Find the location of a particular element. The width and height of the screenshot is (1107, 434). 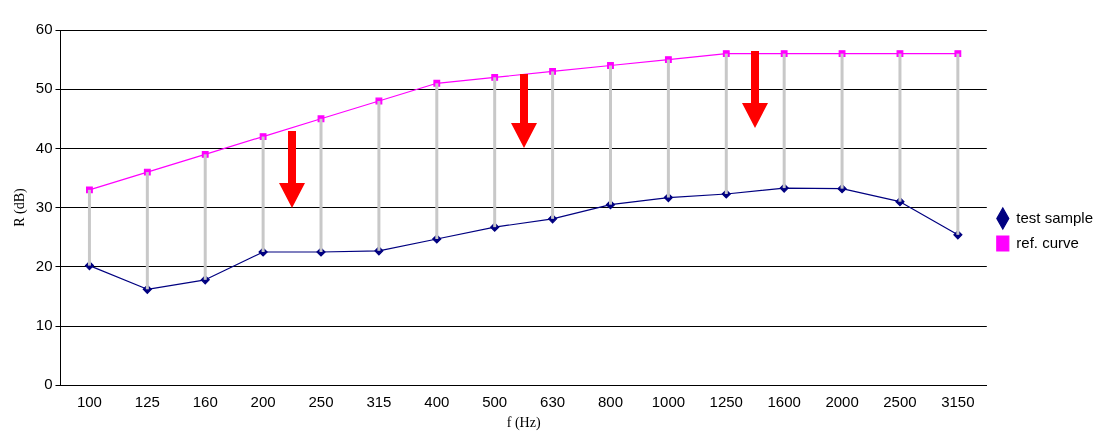

x-tick-label: 1000 is located at coordinates (668, 402).